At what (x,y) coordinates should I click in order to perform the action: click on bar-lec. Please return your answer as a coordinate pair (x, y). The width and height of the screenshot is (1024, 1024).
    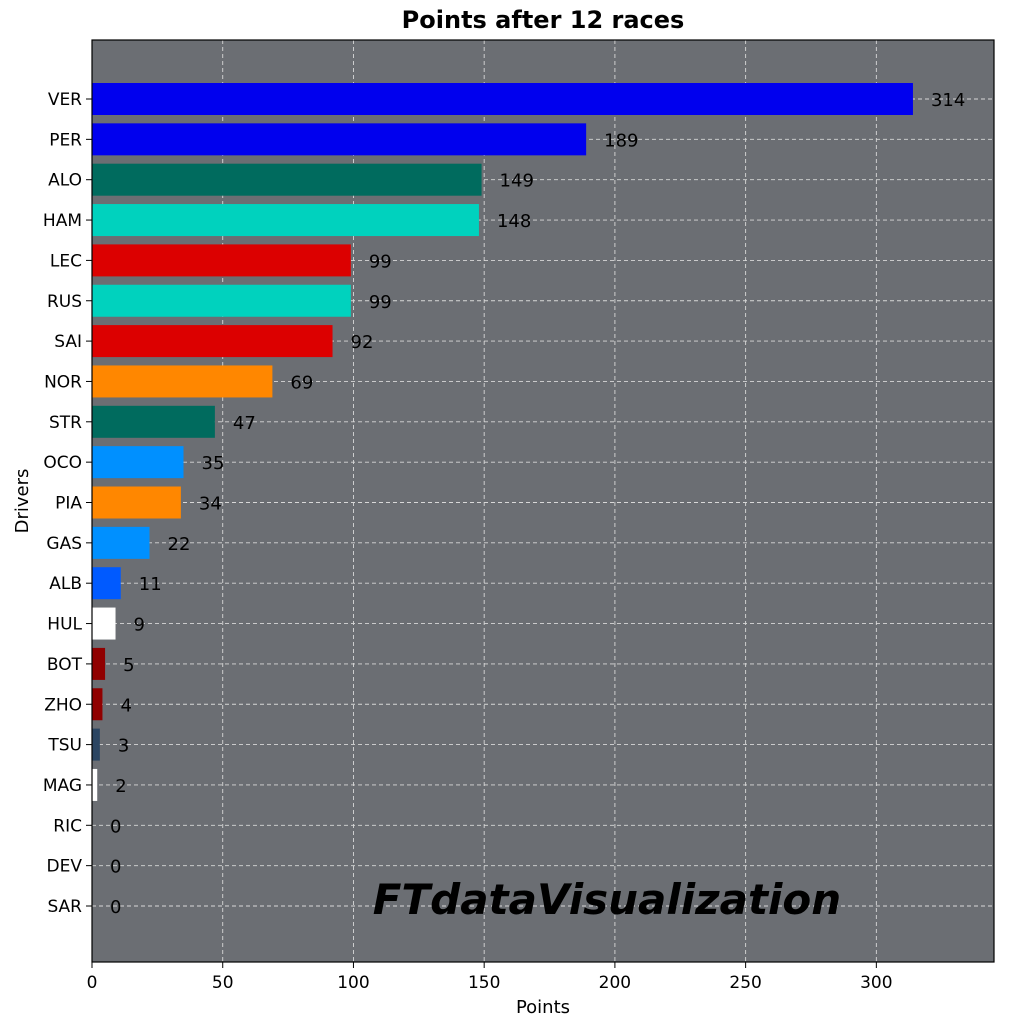
    Looking at the image, I should click on (221, 260).